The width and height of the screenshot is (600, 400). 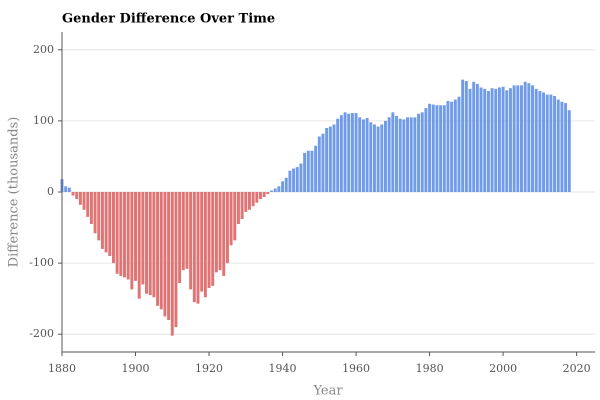 I want to click on y-tick-label: 200, so click(x=43, y=49).